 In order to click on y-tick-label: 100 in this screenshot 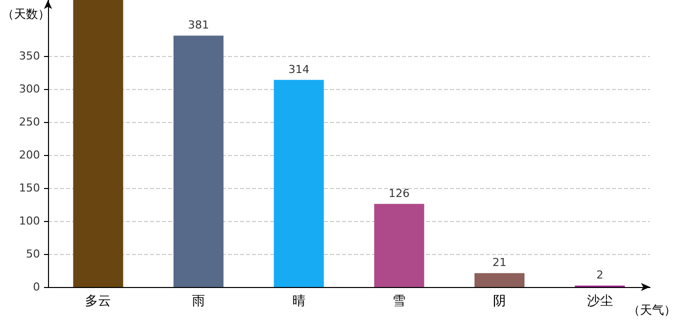, I will do `click(29, 221)`.